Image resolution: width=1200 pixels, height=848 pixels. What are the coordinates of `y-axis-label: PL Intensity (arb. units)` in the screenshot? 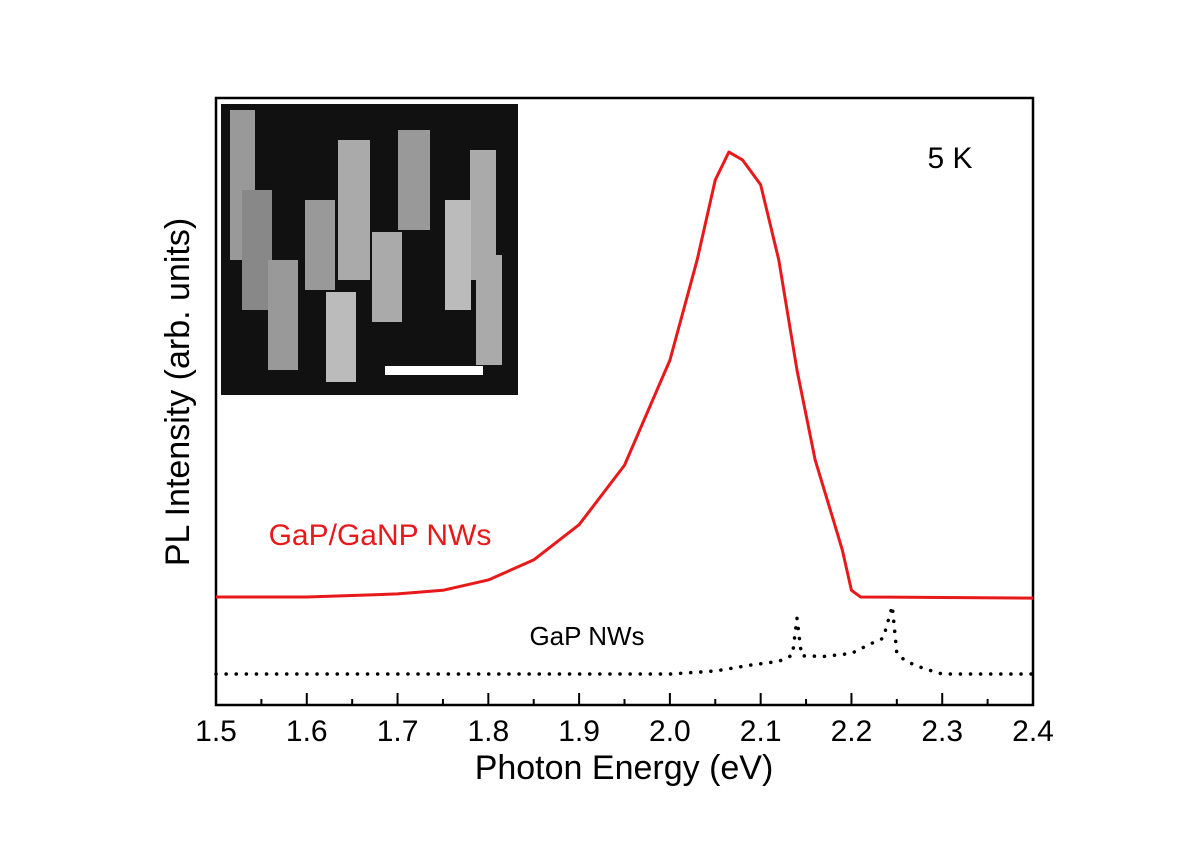 It's located at (178, 392).